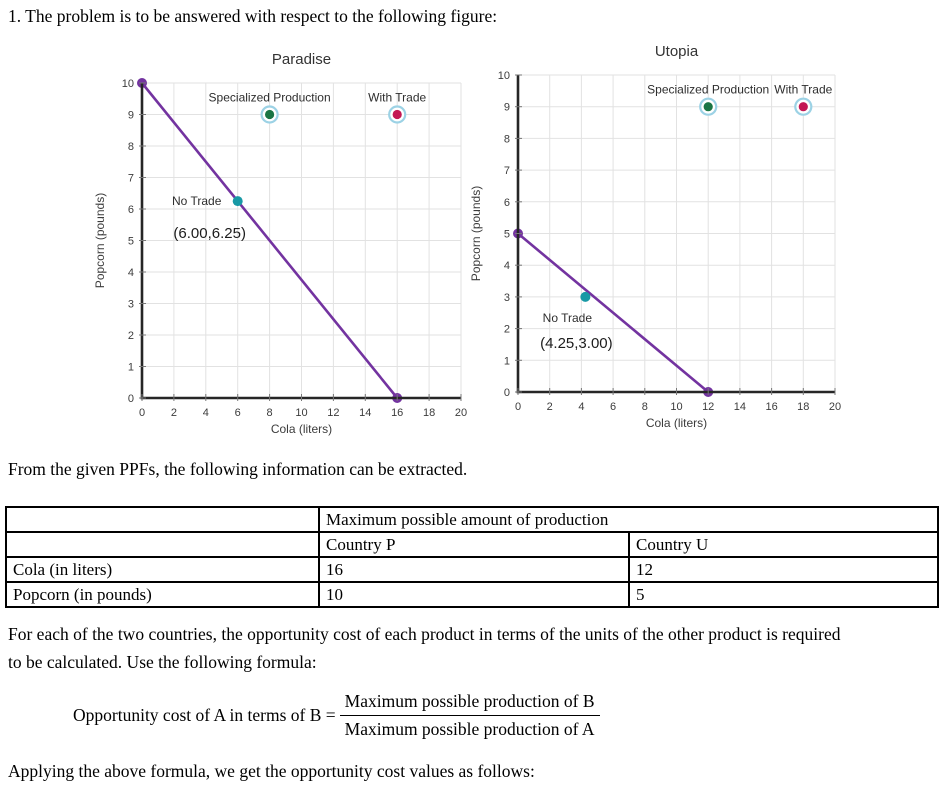  I want to click on no-trade-coordinates-label: (4.25,3.00), so click(576, 343).